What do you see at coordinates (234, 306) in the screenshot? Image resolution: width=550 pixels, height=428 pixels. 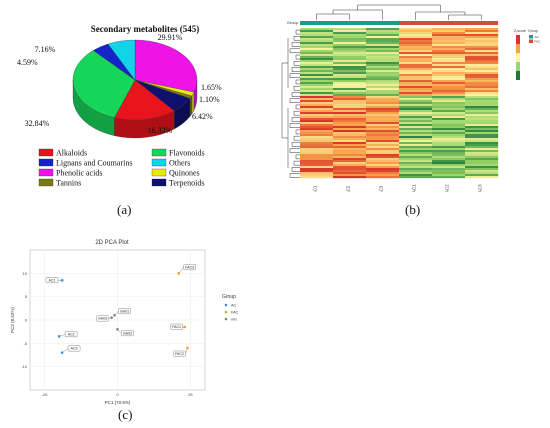 I see `pca-legend-label-ac: AC` at bounding box center [234, 306].